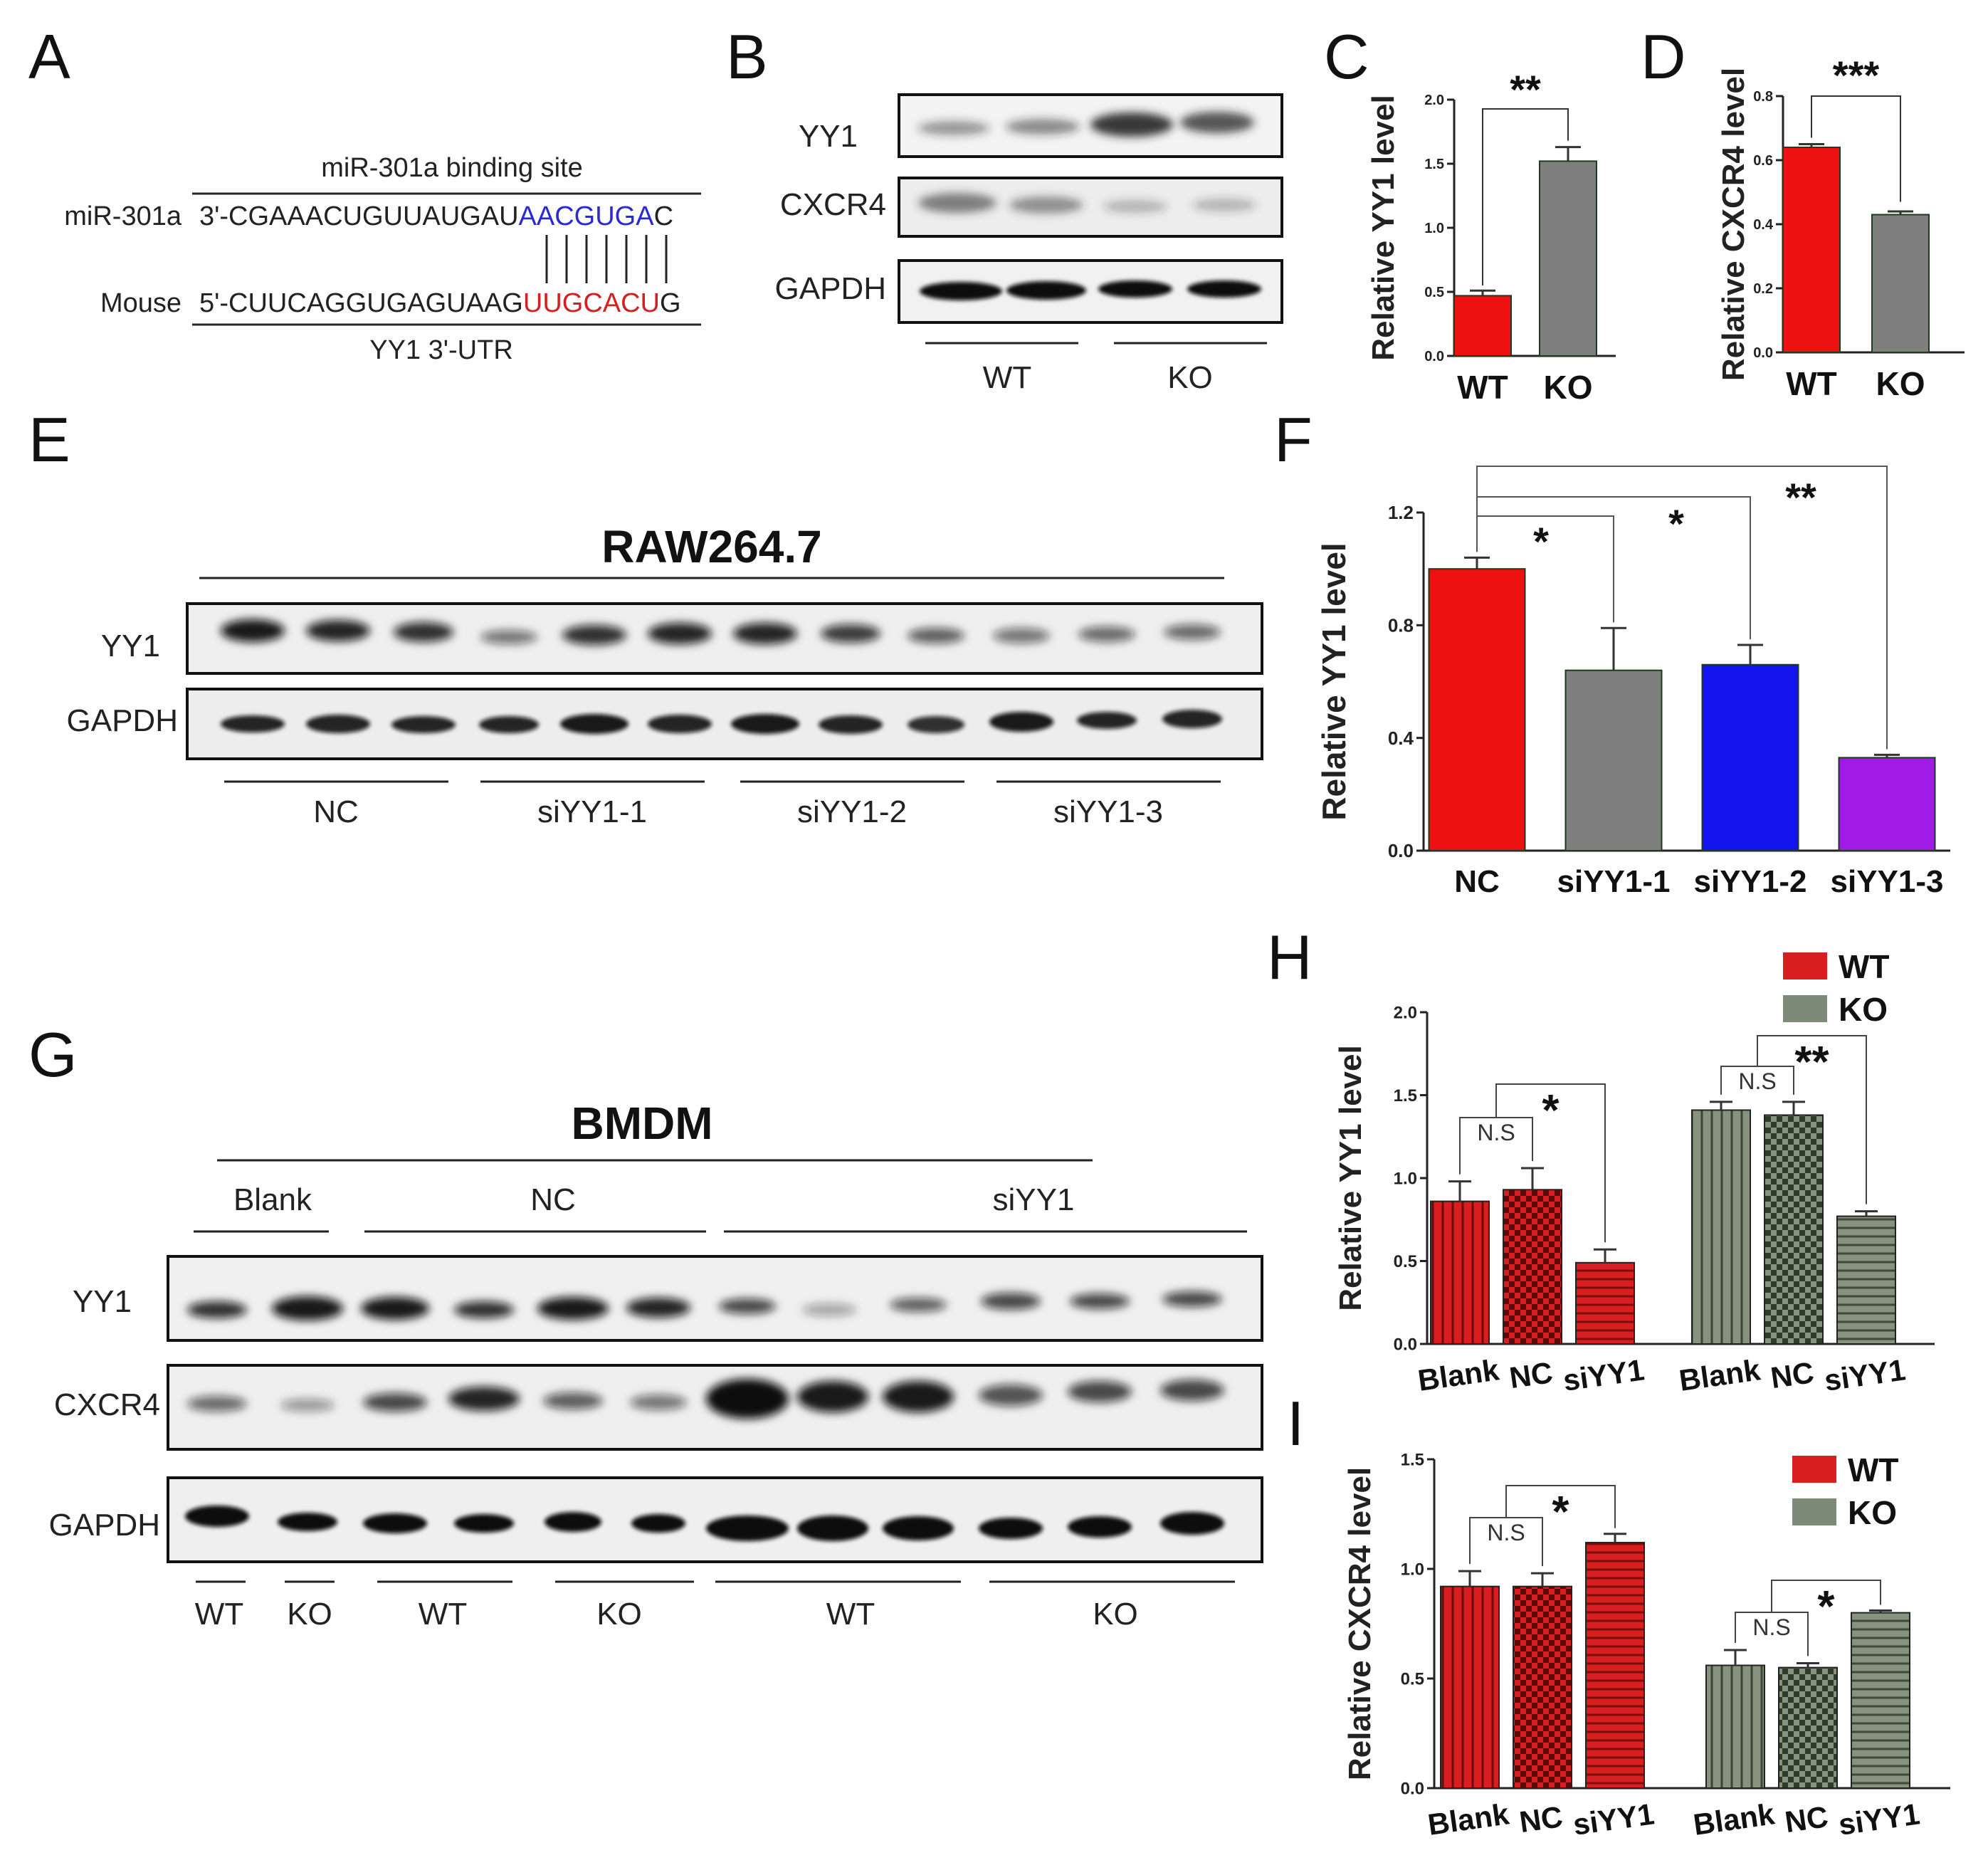  I want to click on blot-b-row-cxcr4: CXCR4, so click(833, 204).